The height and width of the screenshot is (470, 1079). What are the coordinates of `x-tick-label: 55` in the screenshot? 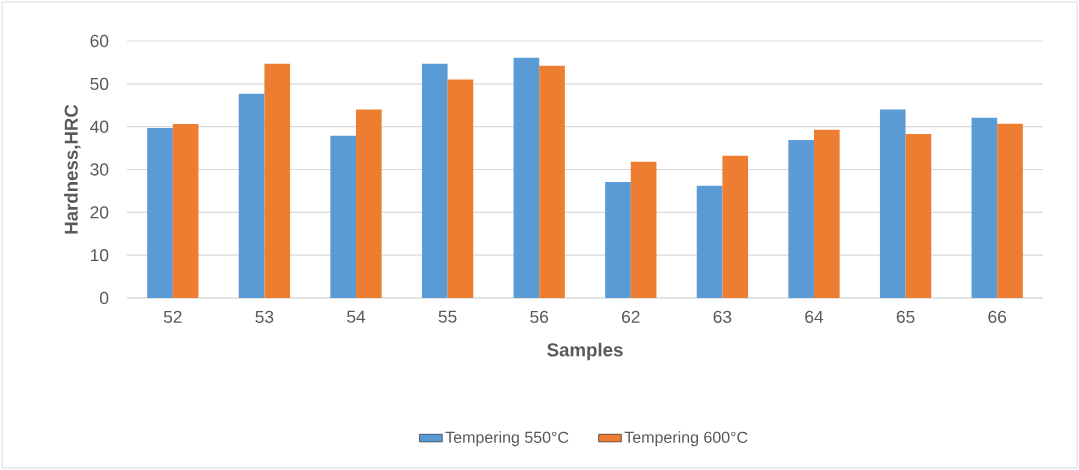 It's located at (447, 316).